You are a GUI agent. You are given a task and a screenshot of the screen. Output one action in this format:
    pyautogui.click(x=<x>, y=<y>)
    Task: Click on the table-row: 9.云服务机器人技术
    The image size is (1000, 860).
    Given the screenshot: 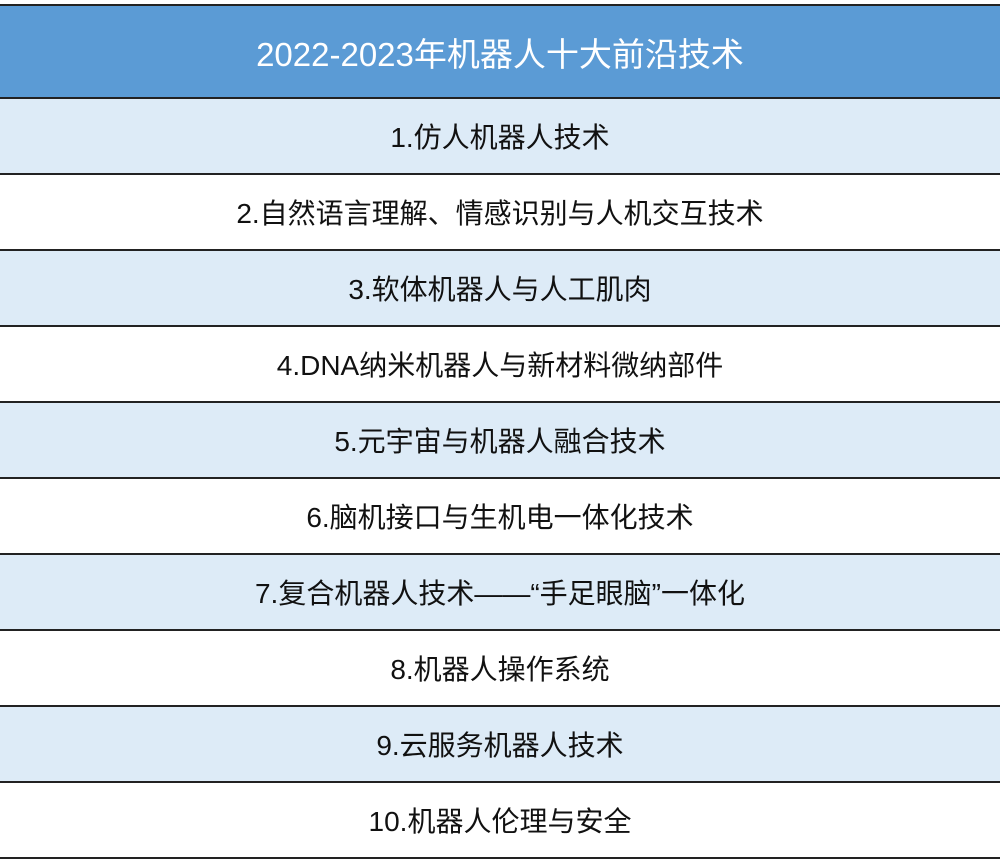 What is the action you would take?
    pyautogui.click(x=500, y=745)
    